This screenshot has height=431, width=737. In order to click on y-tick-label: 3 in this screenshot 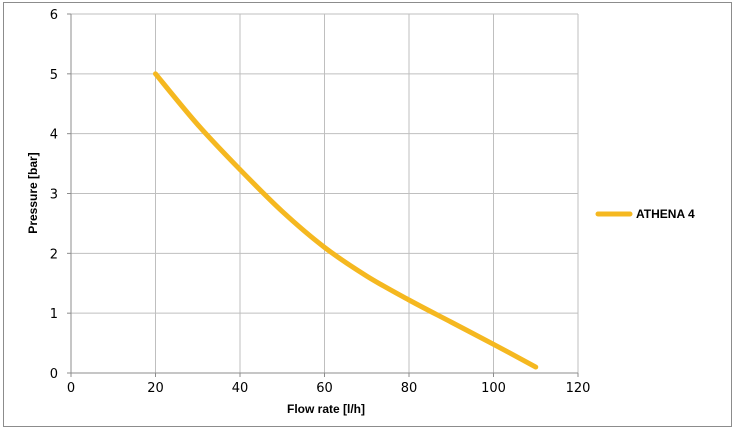, I will do `click(54, 195)`.